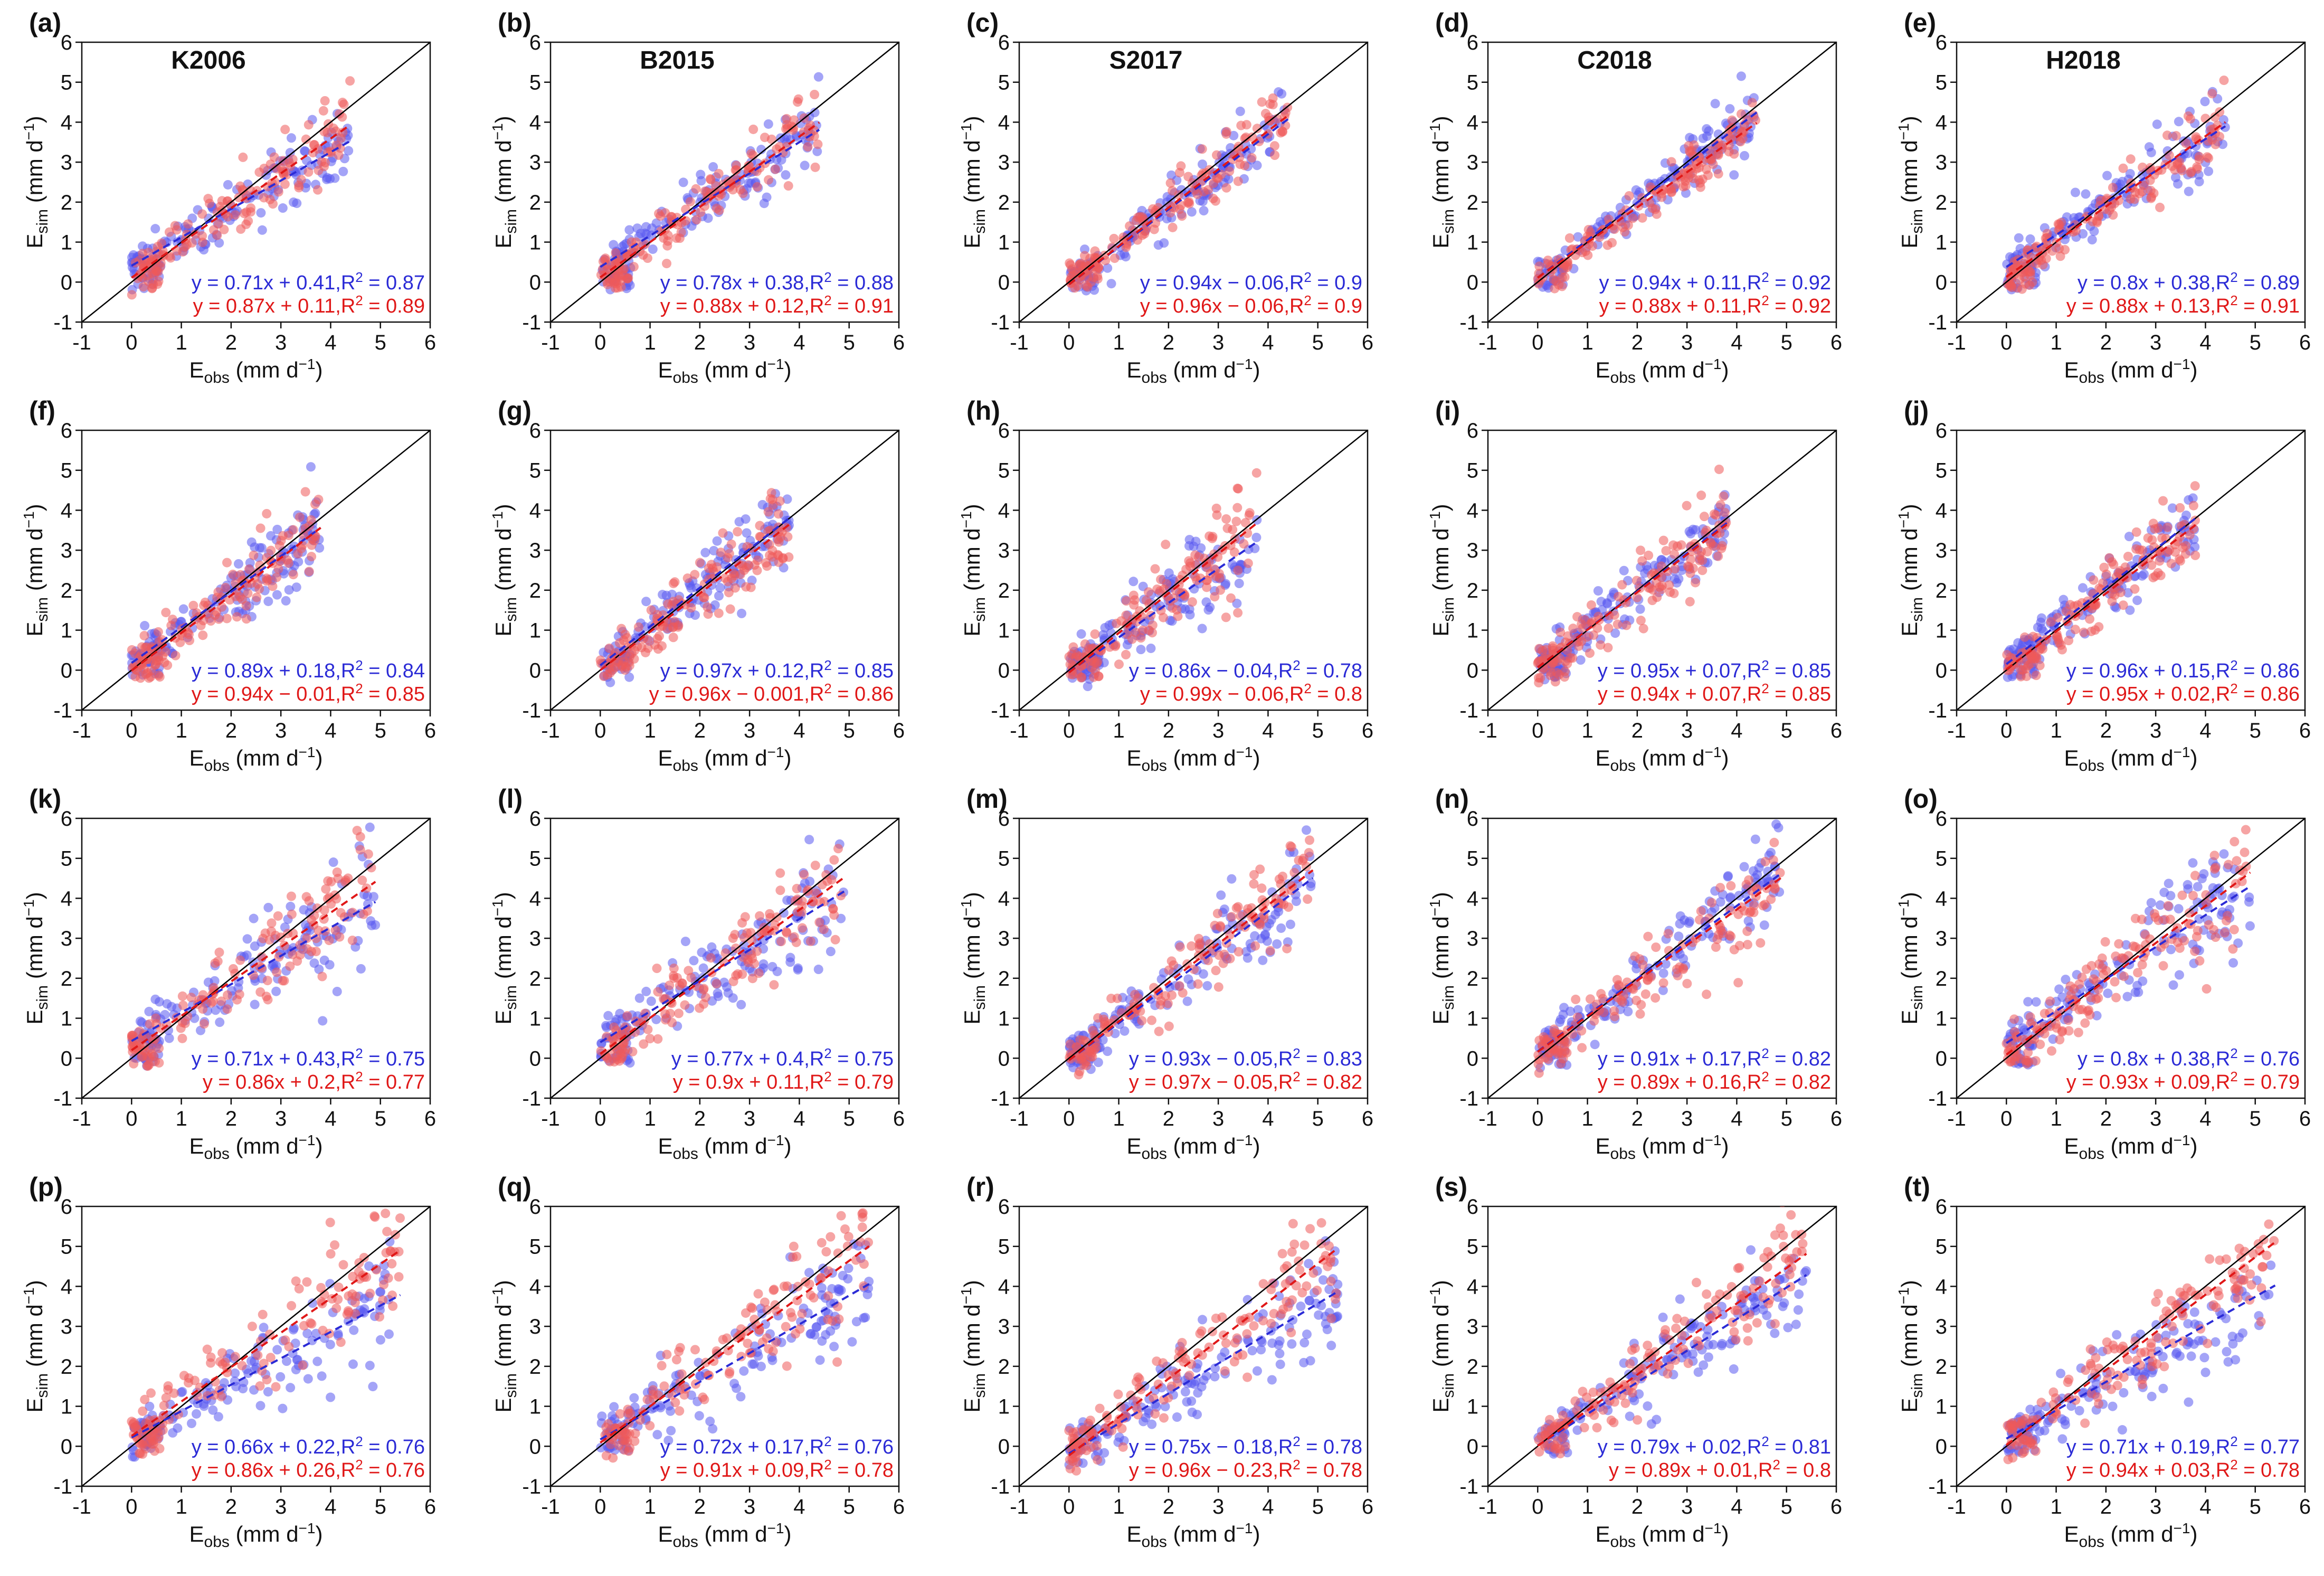 The width and height of the screenshot is (2324, 1576). Describe the element at coordinates (1452, 22) in the screenshot. I see `panel-letter: (d)` at that location.